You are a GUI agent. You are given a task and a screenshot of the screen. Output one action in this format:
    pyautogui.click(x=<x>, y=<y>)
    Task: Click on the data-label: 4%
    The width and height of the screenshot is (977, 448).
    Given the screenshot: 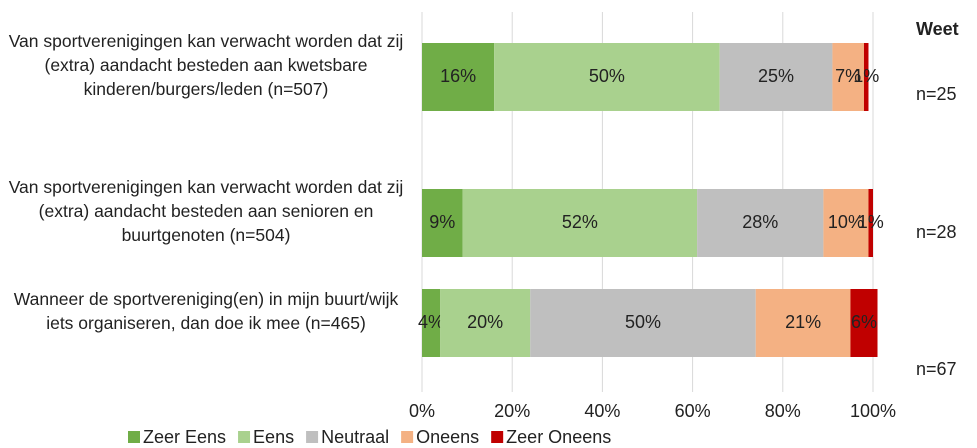 What is the action you would take?
    pyautogui.click(x=431, y=322)
    